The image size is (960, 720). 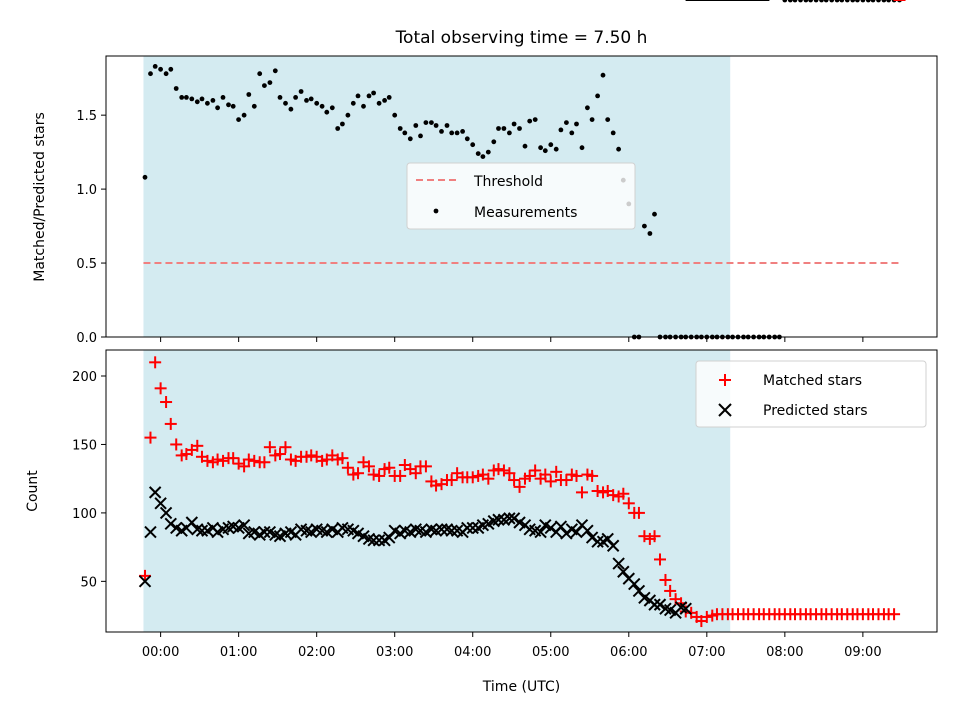 I want to click on chart-title: Total observing time = 7.50 h, so click(x=521, y=38).